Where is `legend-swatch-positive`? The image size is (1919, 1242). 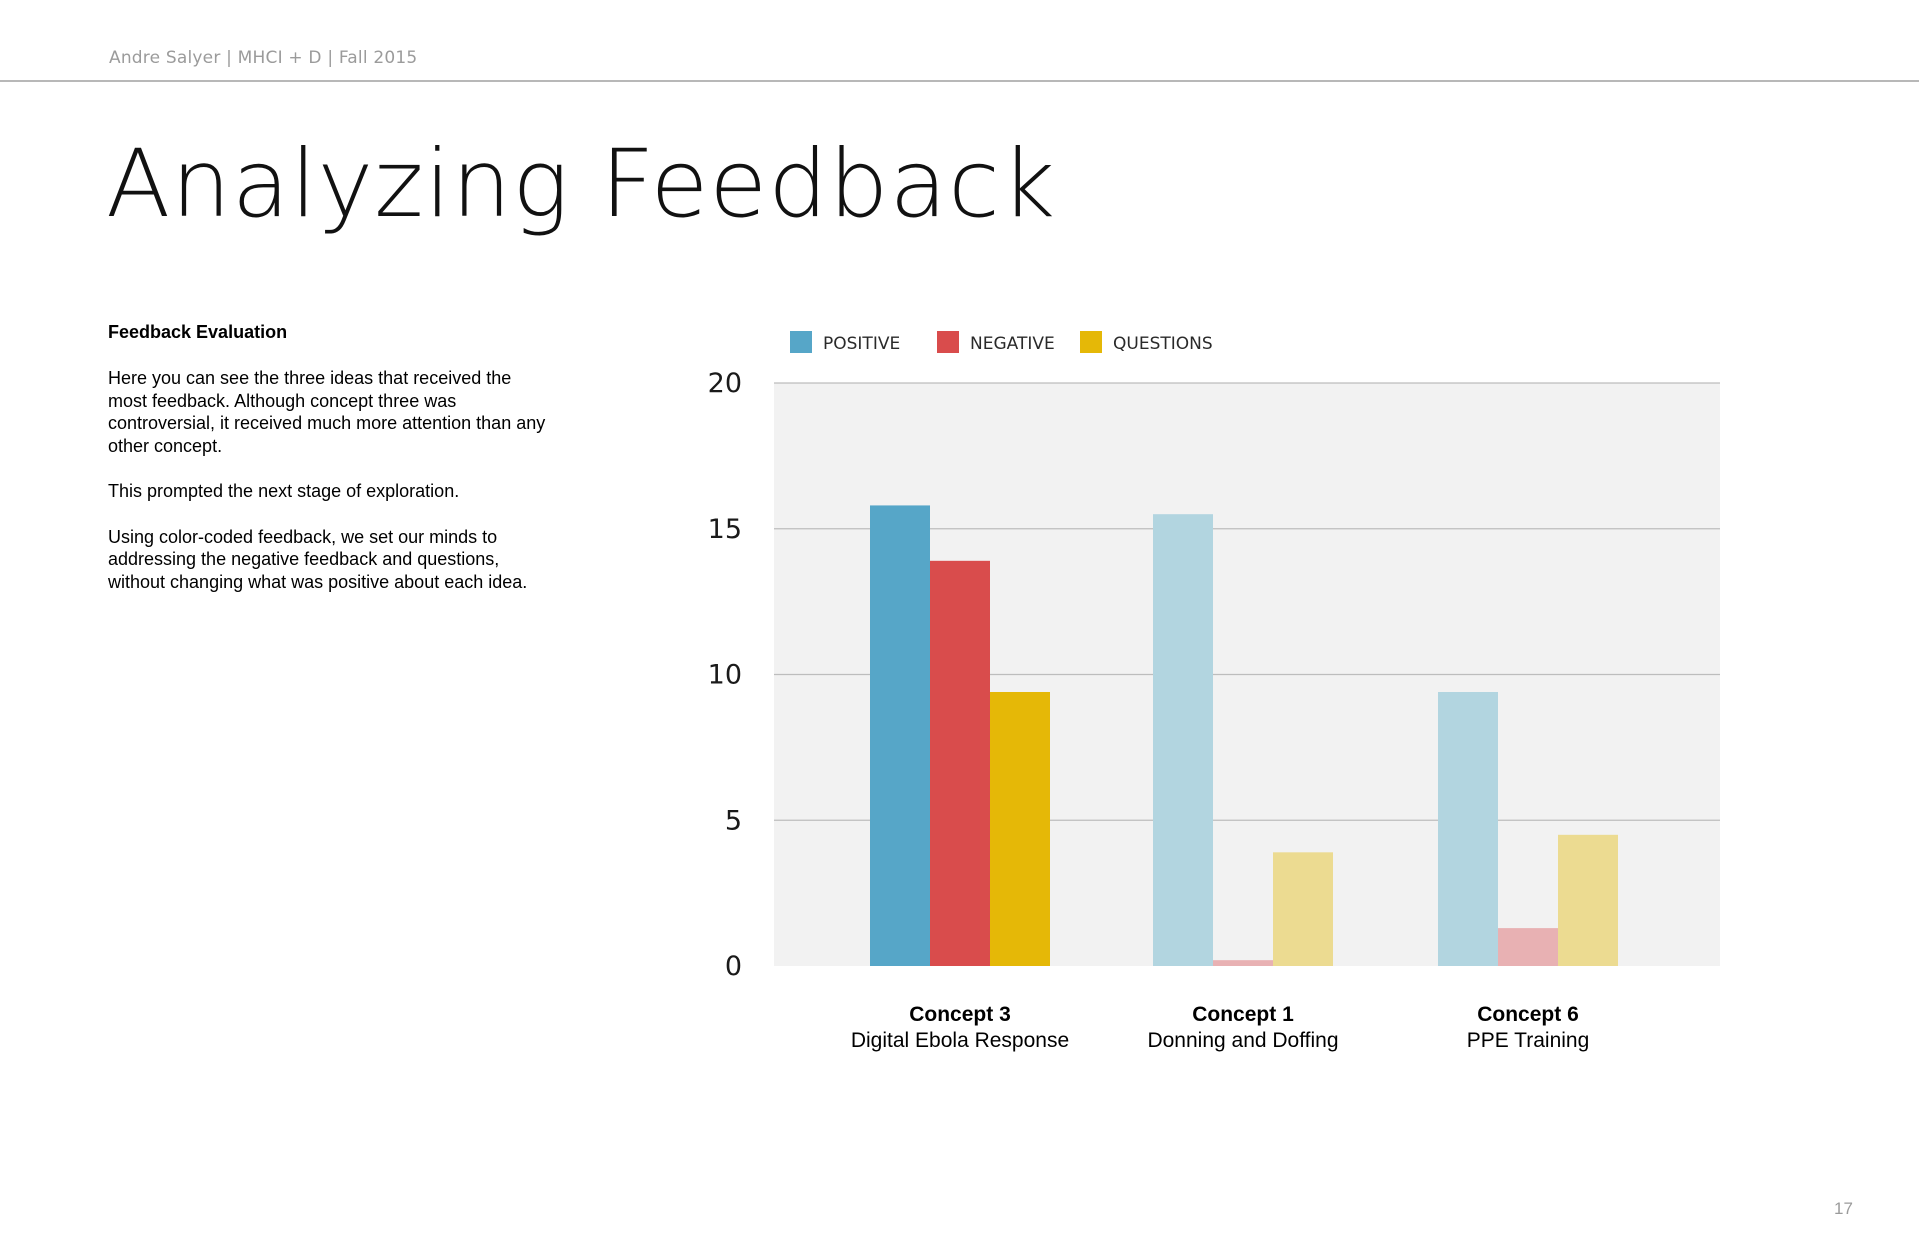 legend-swatch-positive is located at coordinates (801, 342).